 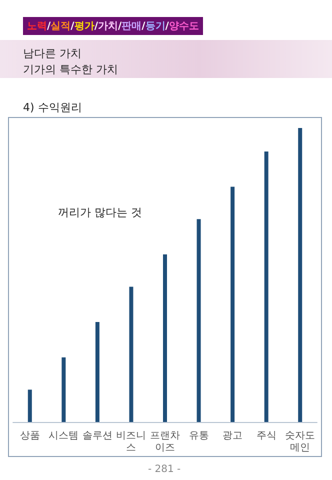 What do you see at coordinates (100, 212) in the screenshot?
I see `annotation: 꺼리가 많다는 것` at bounding box center [100, 212].